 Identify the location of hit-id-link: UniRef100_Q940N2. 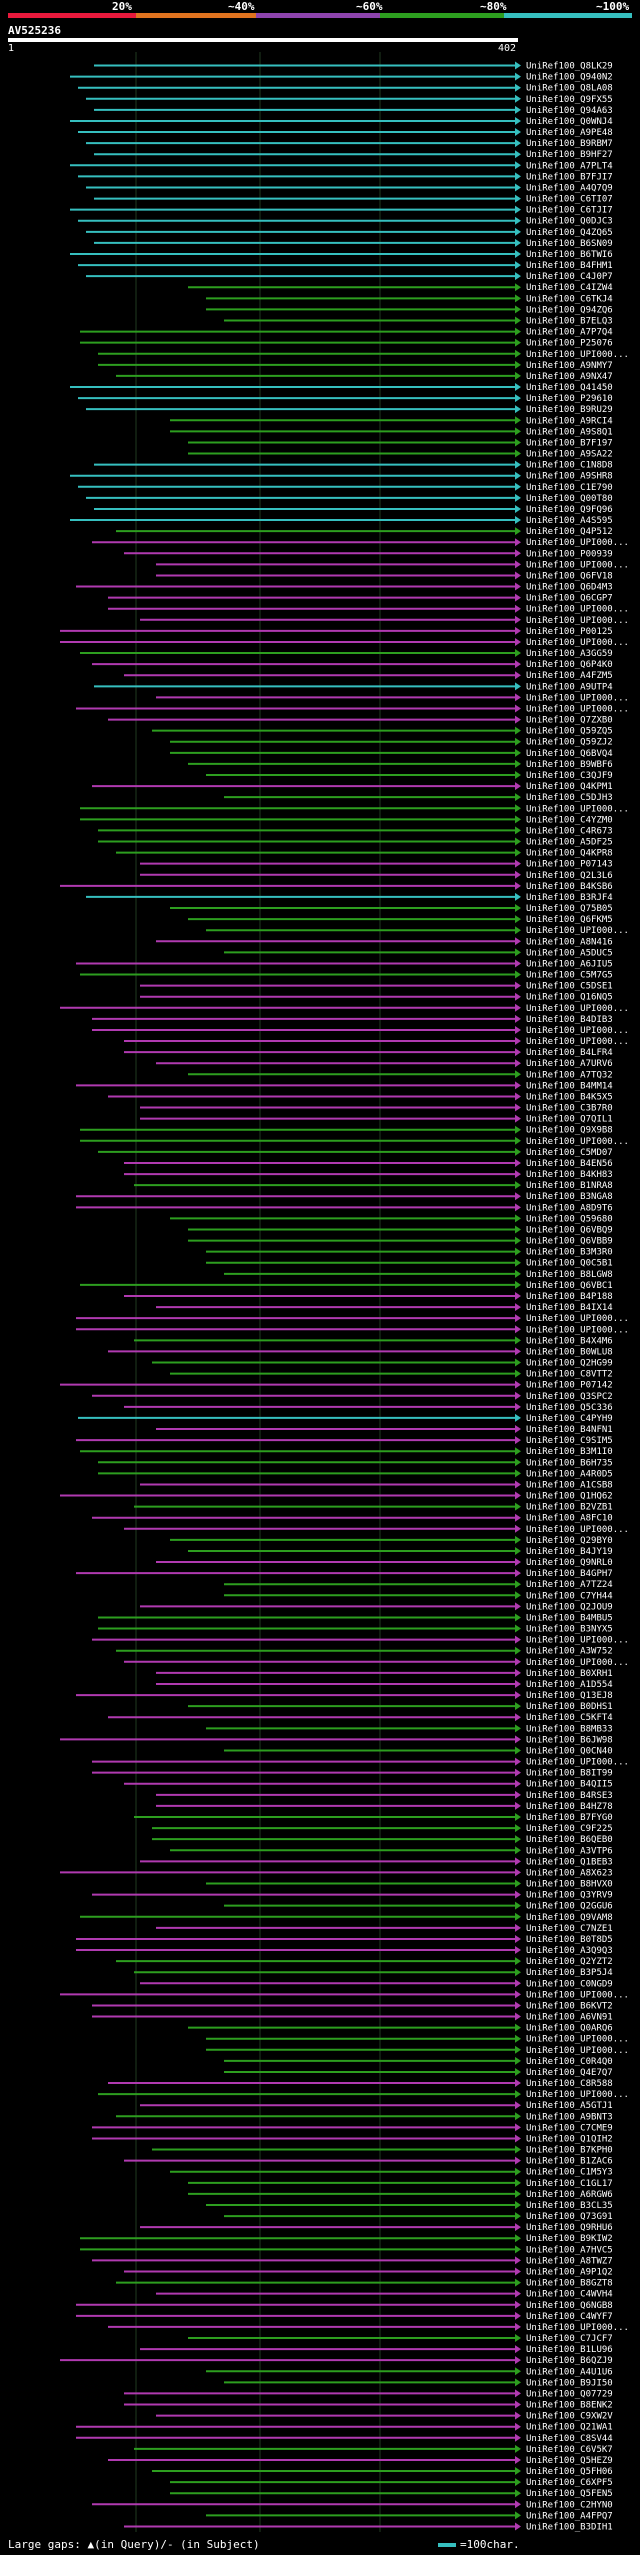
(569, 78).